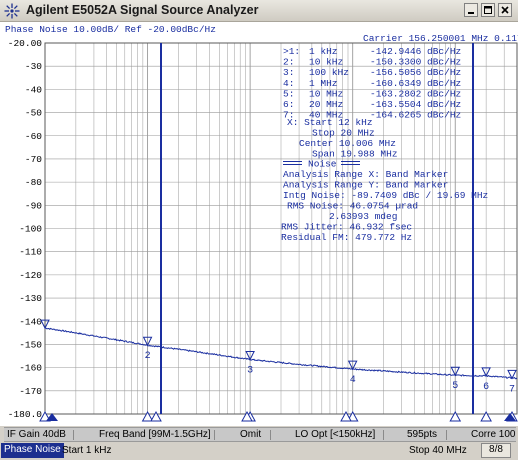 The image size is (518, 460). What do you see at coordinates (352, 206) in the screenshot?
I see `analysis-line: RMS Noise: 46.0754 µrad` at bounding box center [352, 206].